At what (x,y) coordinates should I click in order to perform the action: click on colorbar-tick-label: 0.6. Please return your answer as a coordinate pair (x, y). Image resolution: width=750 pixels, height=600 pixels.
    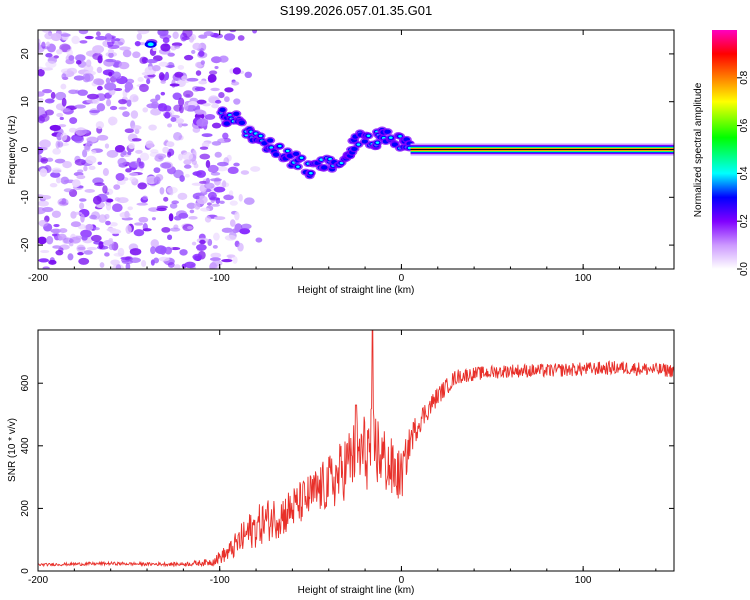
    Looking at the image, I should click on (744, 125).